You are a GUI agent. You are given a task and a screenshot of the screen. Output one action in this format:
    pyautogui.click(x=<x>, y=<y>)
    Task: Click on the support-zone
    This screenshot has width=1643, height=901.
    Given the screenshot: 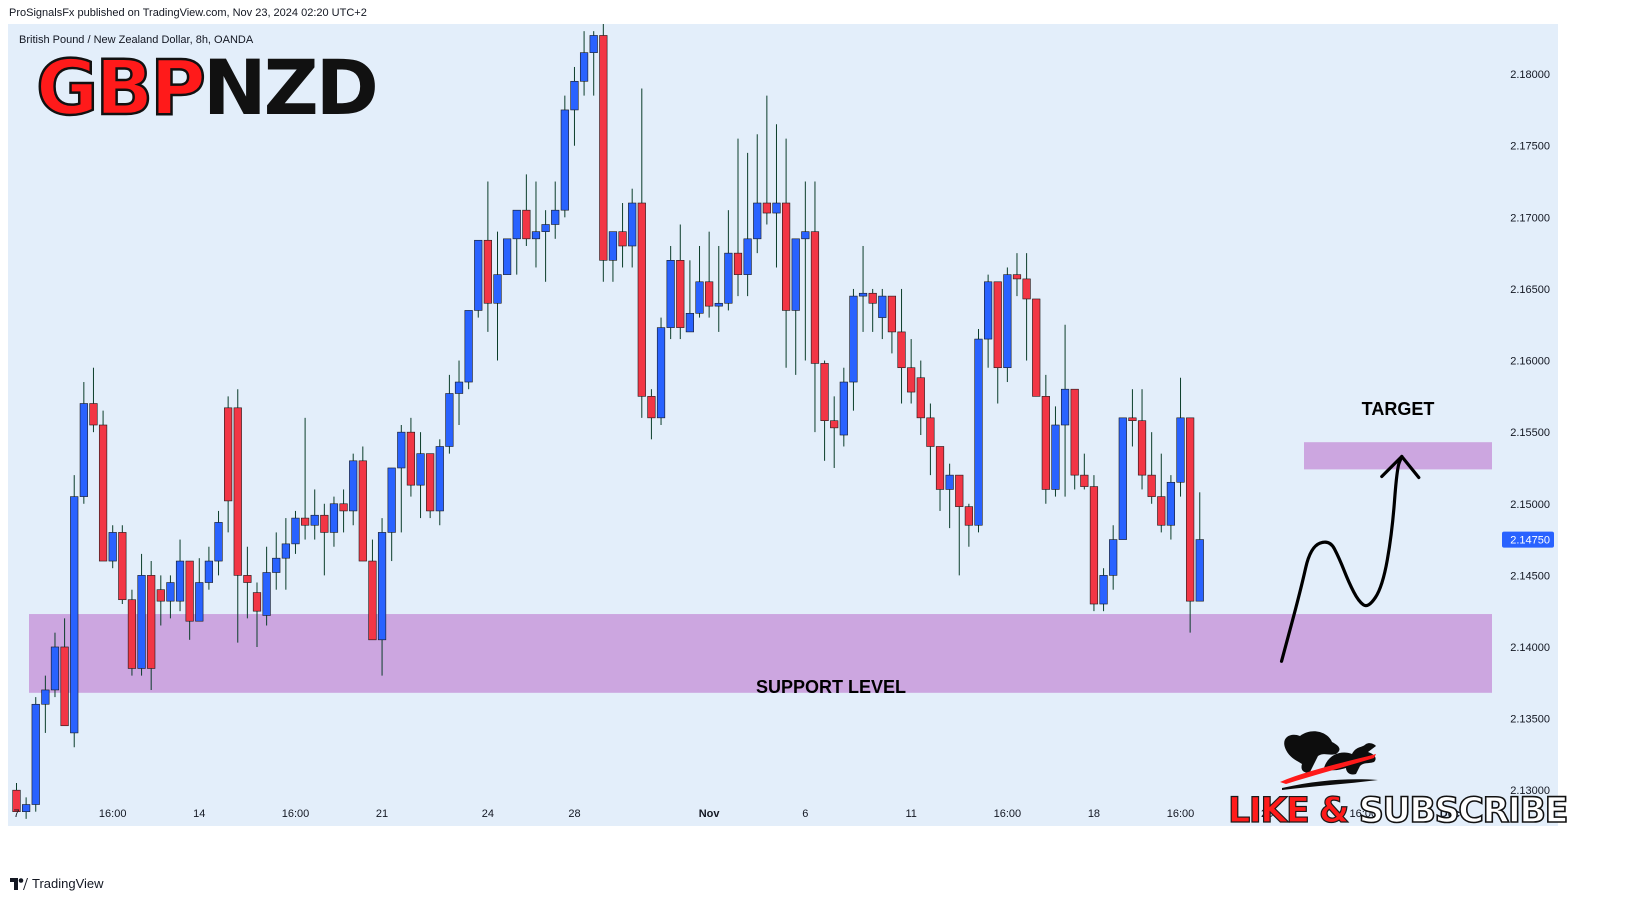 What is the action you would take?
    pyautogui.click(x=760, y=653)
    